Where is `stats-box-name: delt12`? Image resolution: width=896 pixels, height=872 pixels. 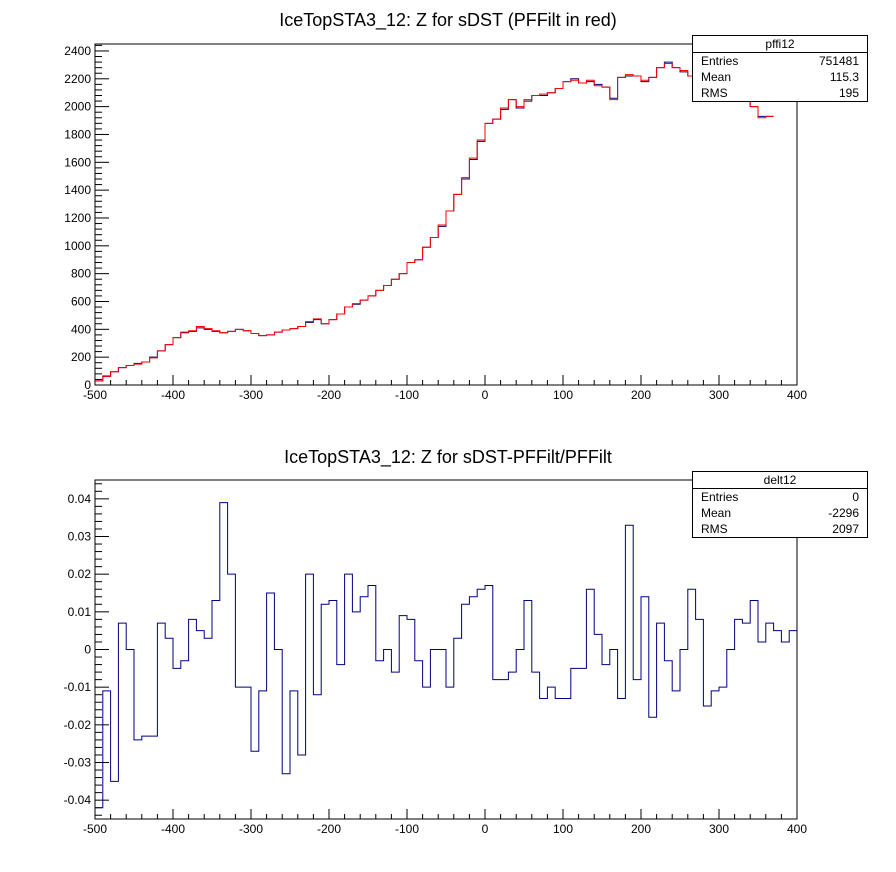
stats-box-name: delt12 is located at coordinates (780, 480).